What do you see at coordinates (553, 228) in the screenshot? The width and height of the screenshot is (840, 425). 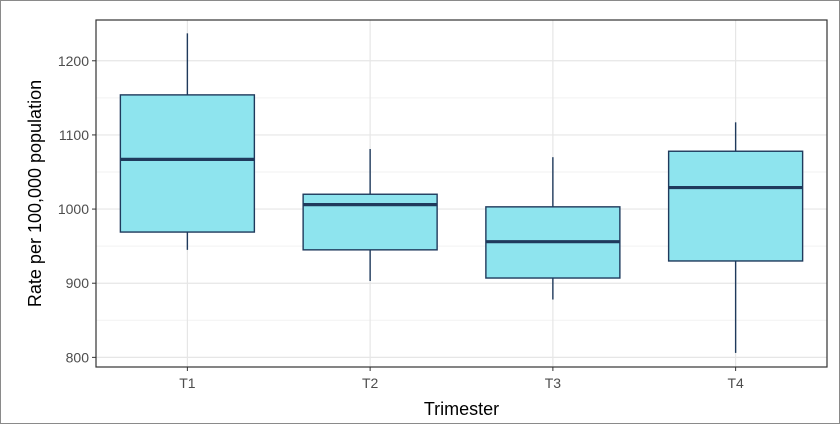 I see `box-t3` at bounding box center [553, 228].